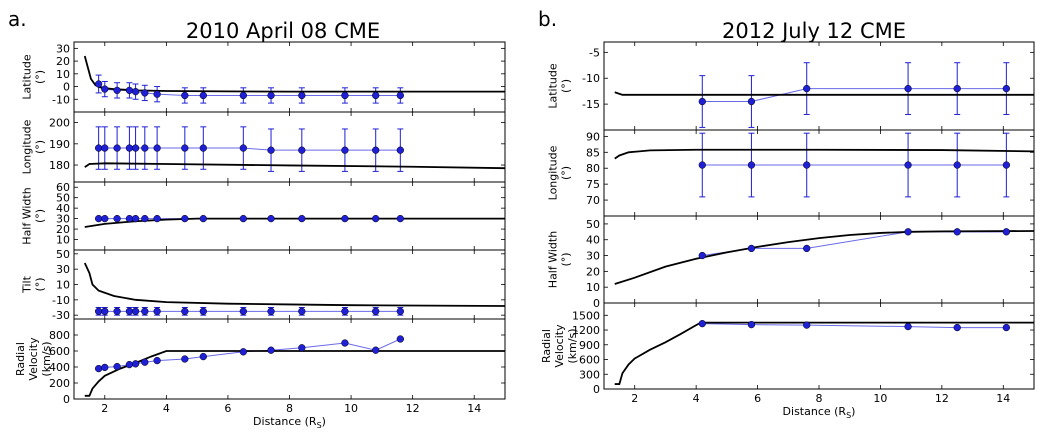  What do you see at coordinates (66, 399) in the screenshot?
I see `y-tick-label-a4-0: 0` at bounding box center [66, 399].